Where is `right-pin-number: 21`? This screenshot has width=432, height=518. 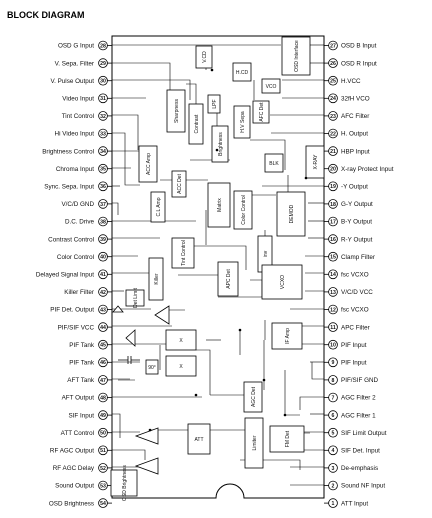 right-pin-number: 21 is located at coordinates (333, 152).